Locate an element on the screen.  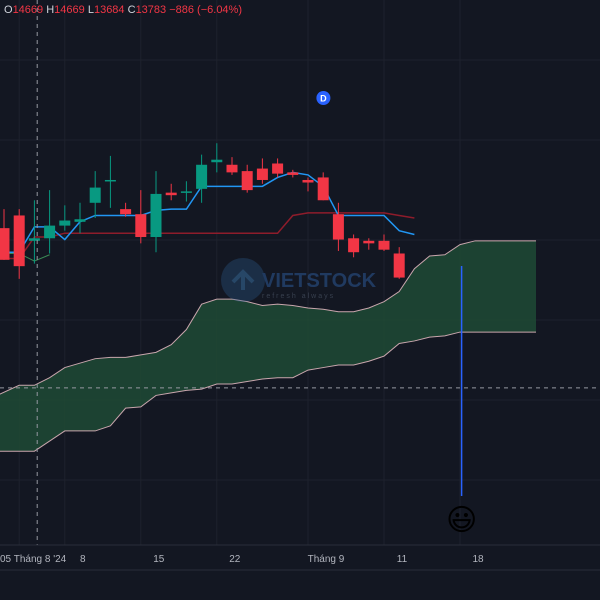
marker-d-badge is located at coordinates (323, 98).